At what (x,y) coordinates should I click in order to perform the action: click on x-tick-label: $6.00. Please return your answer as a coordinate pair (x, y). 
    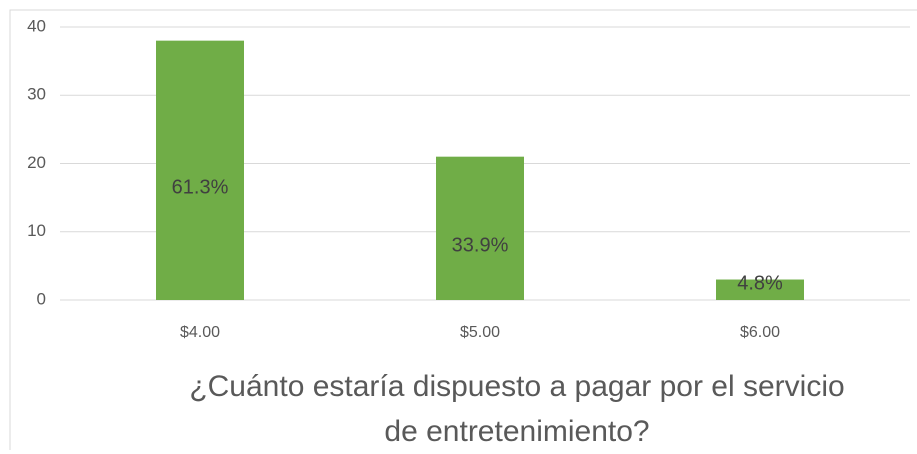
    Looking at the image, I should click on (760, 332).